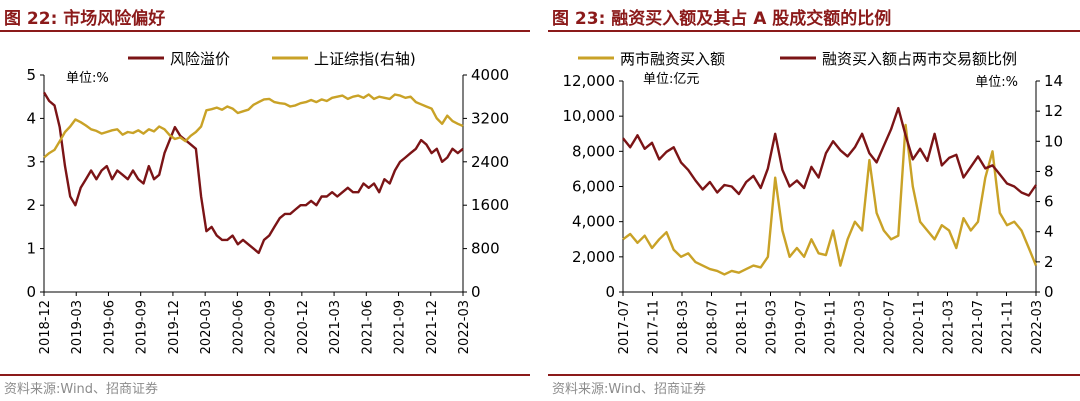 This screenshot has height=401, width=1080. What do you see at coordinates (45, 327) in the screenshot?
I see `x-tick-label: 2018-12` at bounding box center [45, 327].